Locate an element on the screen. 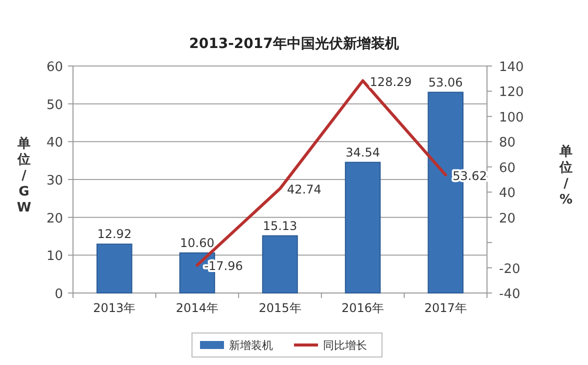 The image size is (588, 365). legend-label: 同比增长 is located at coordinates (345, 345).